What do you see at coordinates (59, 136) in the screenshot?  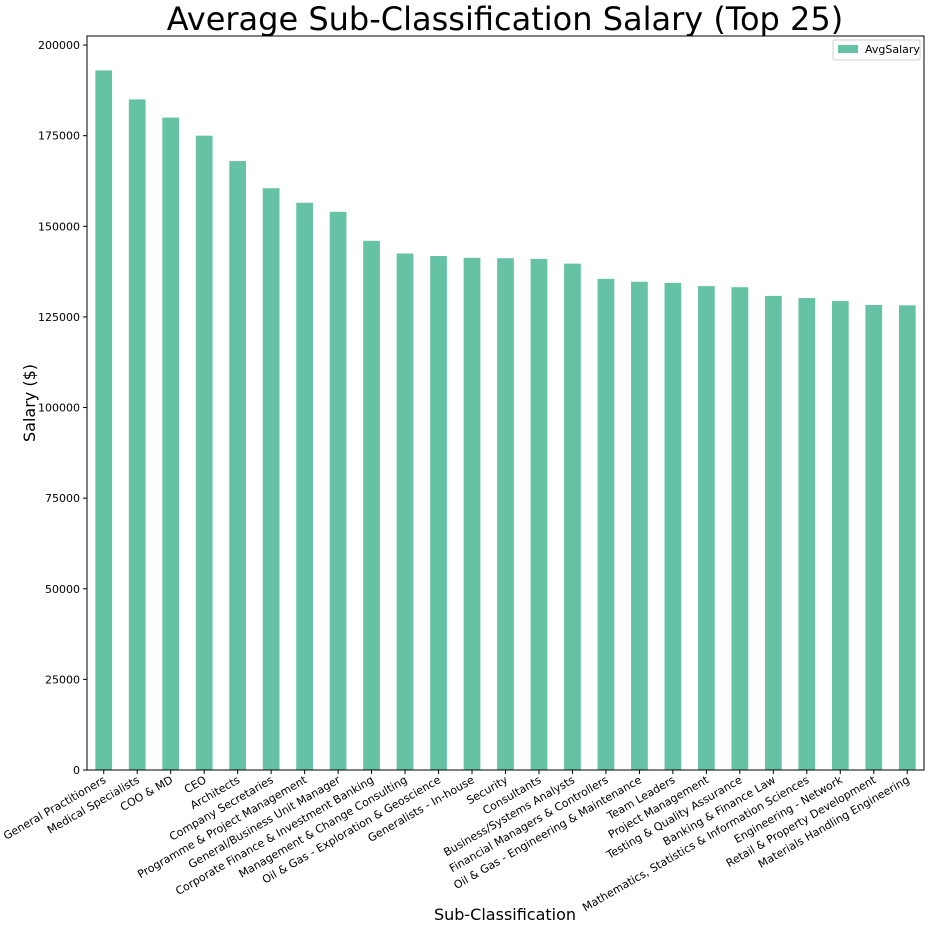 I see `y-tick-label: 175000` at bounding box center [59, 136].